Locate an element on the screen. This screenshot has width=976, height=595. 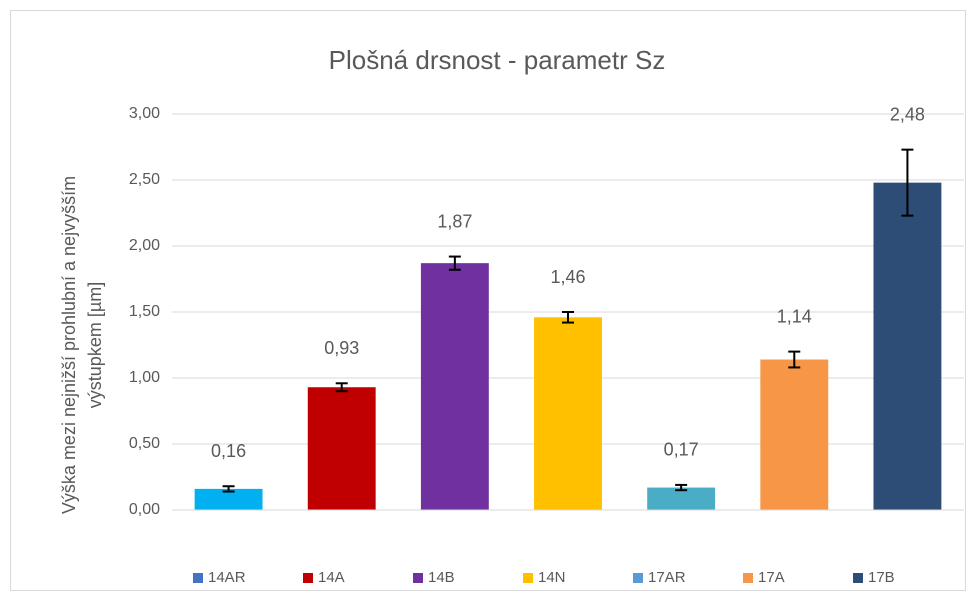
legend-label: 14AR is located at coordinates (227, 577).